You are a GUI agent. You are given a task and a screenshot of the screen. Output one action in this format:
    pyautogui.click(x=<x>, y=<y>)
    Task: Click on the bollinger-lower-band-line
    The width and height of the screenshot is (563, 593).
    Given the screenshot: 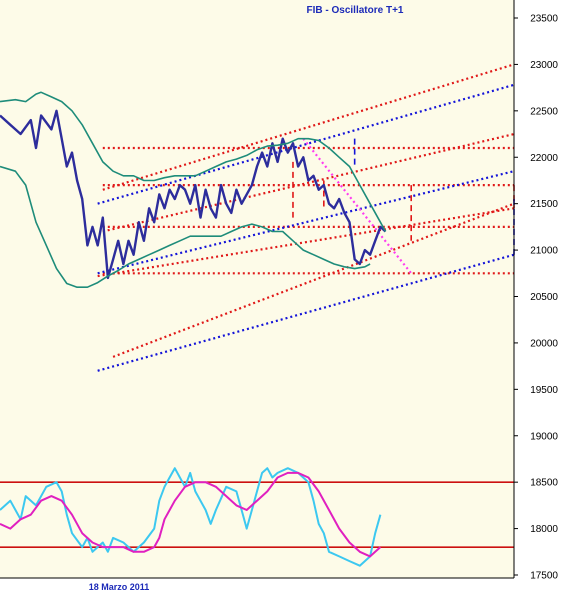 What is the action you would take?
    pyautogui.click(x=185, y=226)
    